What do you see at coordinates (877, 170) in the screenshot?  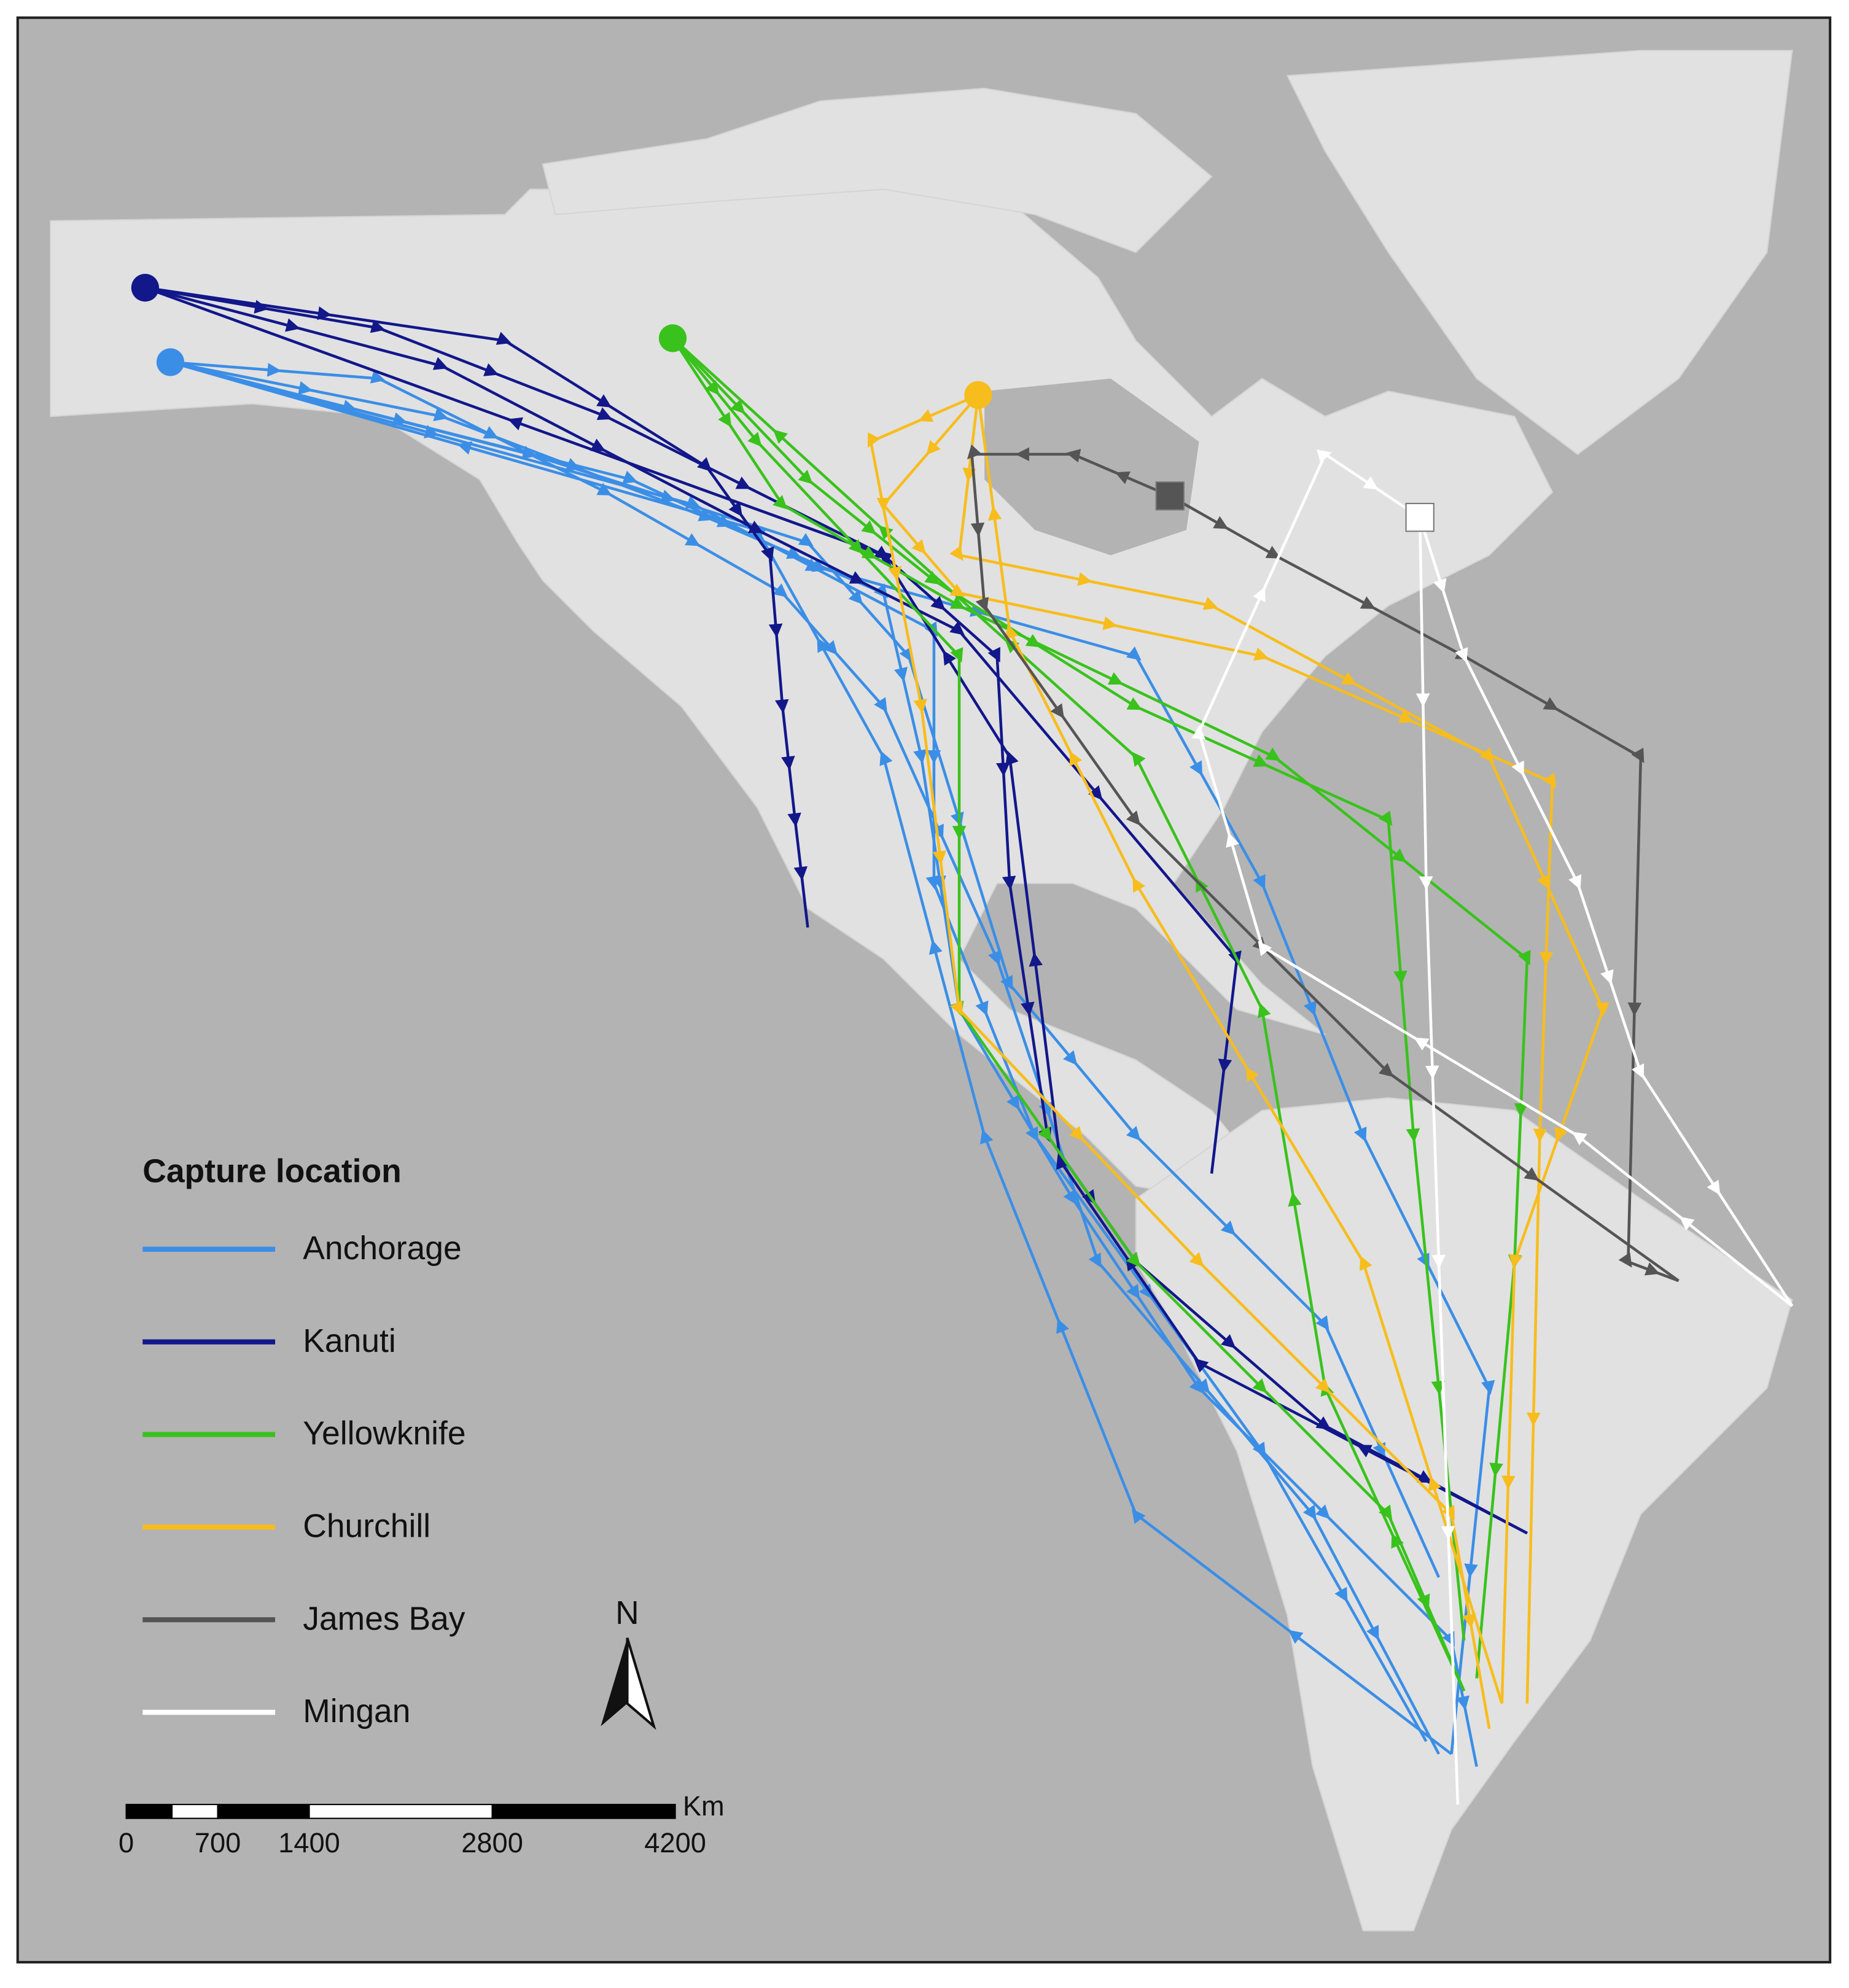 I see `arctic-islands` at bounding box center [877, 170].